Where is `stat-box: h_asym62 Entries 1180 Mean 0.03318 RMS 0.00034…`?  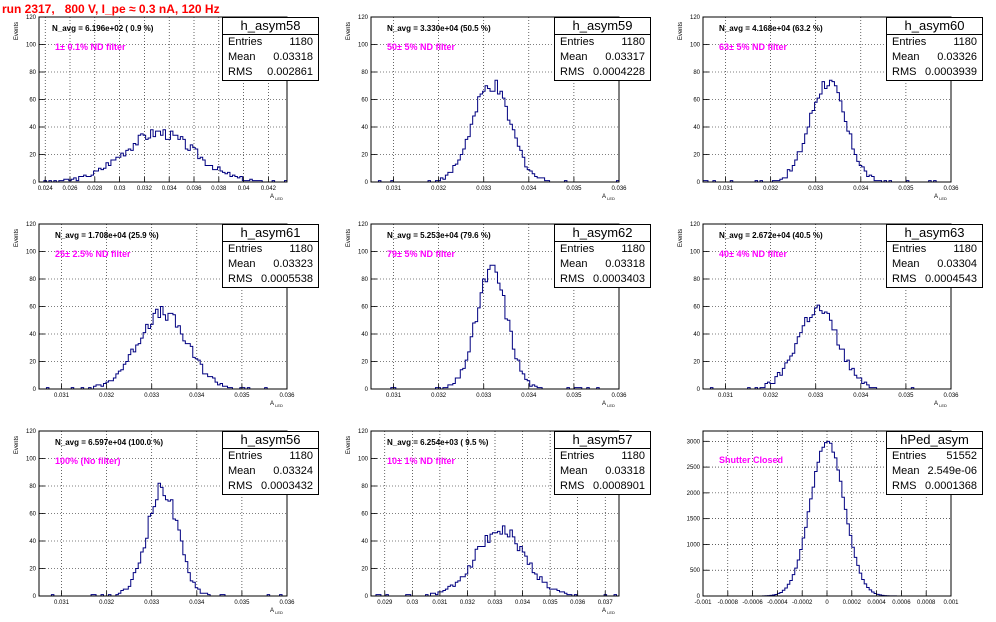 stat-box: h_asym62 Entries 1180 Mean 0.03318 RMS 0.00034… is located at coordinates (602, 256).